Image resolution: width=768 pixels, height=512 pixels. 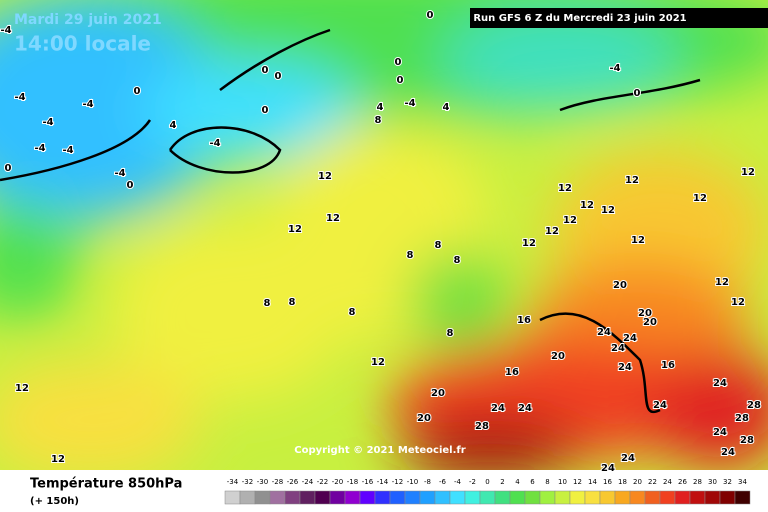 What do you see at coordinates (577, 482) in the screenshot?
I see `colorbar-tick-label: 12` at bounding box center [577, 482].